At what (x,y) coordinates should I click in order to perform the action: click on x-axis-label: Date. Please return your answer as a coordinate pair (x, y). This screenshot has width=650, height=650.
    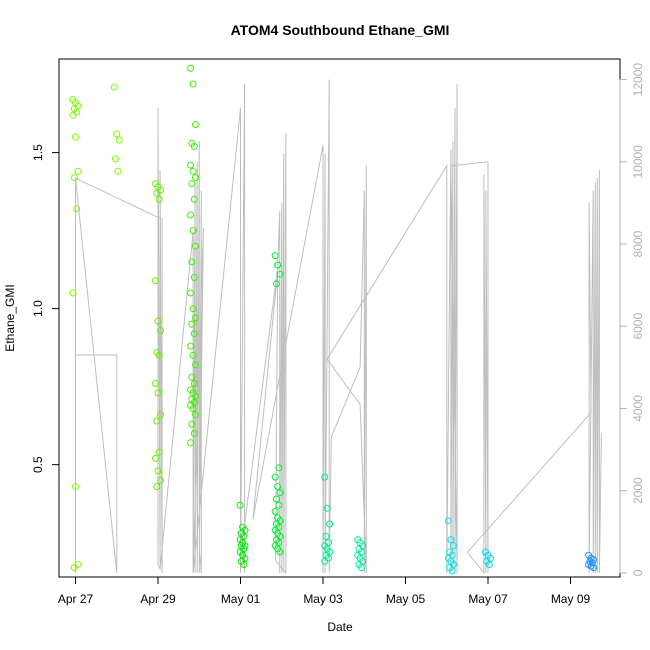
    Looking at the image, I should click on (340, 627).